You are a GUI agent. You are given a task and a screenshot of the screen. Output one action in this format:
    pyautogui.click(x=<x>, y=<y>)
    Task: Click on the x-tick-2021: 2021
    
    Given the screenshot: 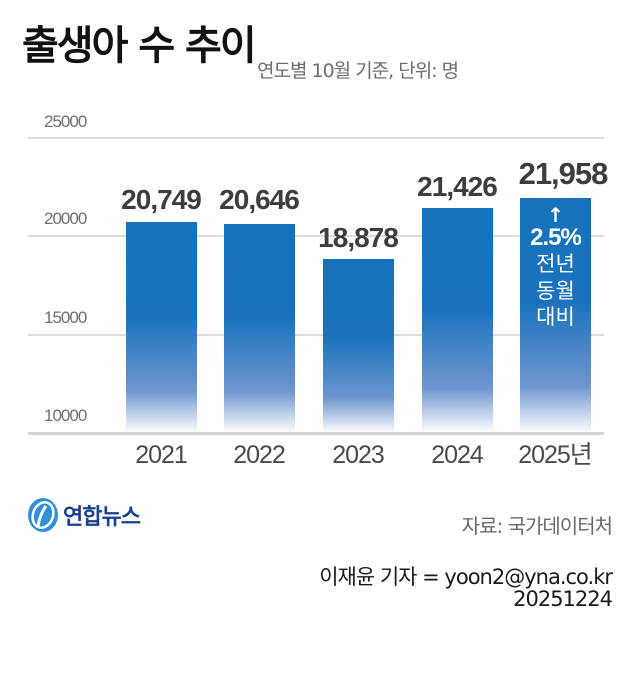 What is the action you would take?
    pyautogui.click(x=161, y=455)
    